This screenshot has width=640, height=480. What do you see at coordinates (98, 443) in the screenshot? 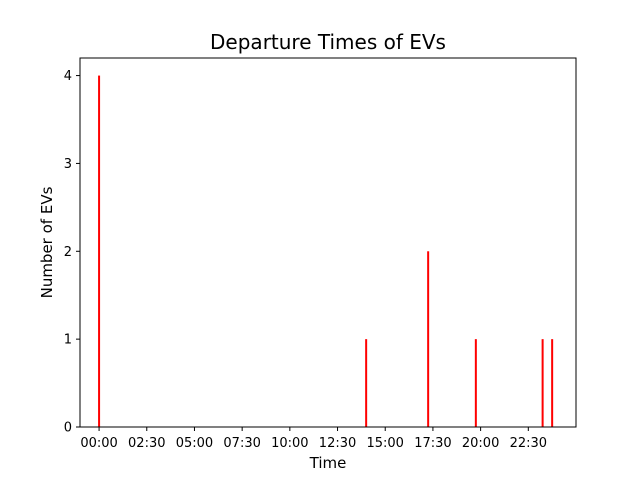
I see `x-tick-label: 00:00` at bounding box center [98, 443].